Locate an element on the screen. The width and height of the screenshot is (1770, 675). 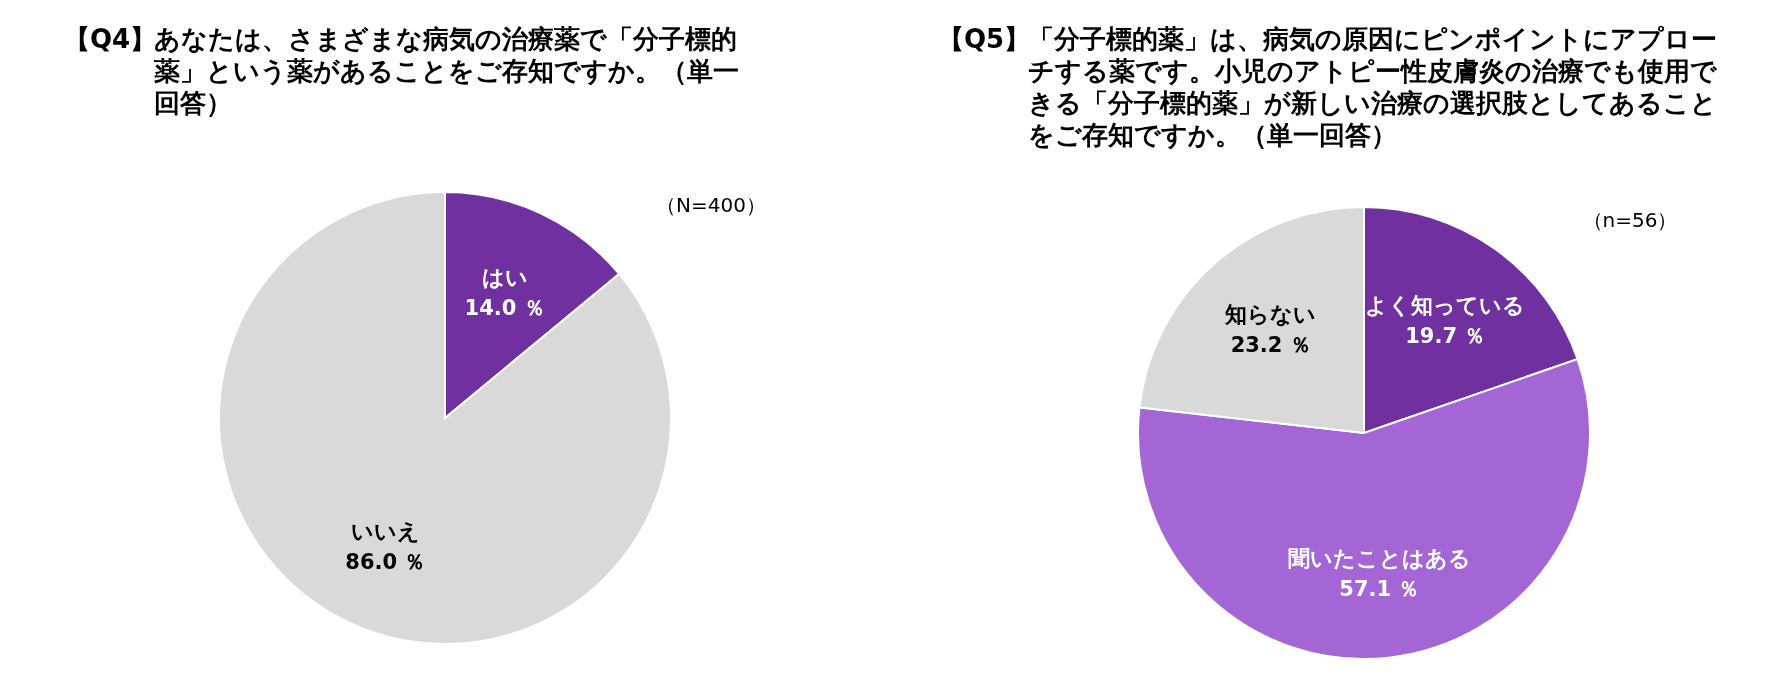
slice-label: 聞いたことはある is located at coordinates (1379, 559).